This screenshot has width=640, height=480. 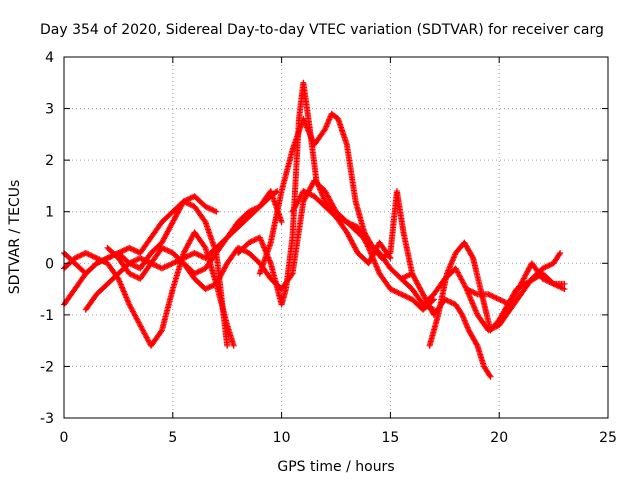 I want to click on y-tick-label: 2, so click(x=49, y=161).